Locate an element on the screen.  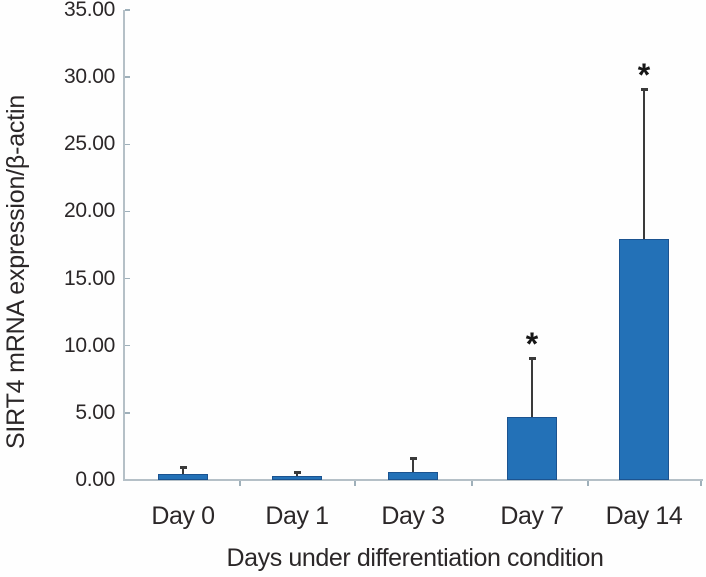
y-tick-label: 20.00 is located at coordinates (89, 211).